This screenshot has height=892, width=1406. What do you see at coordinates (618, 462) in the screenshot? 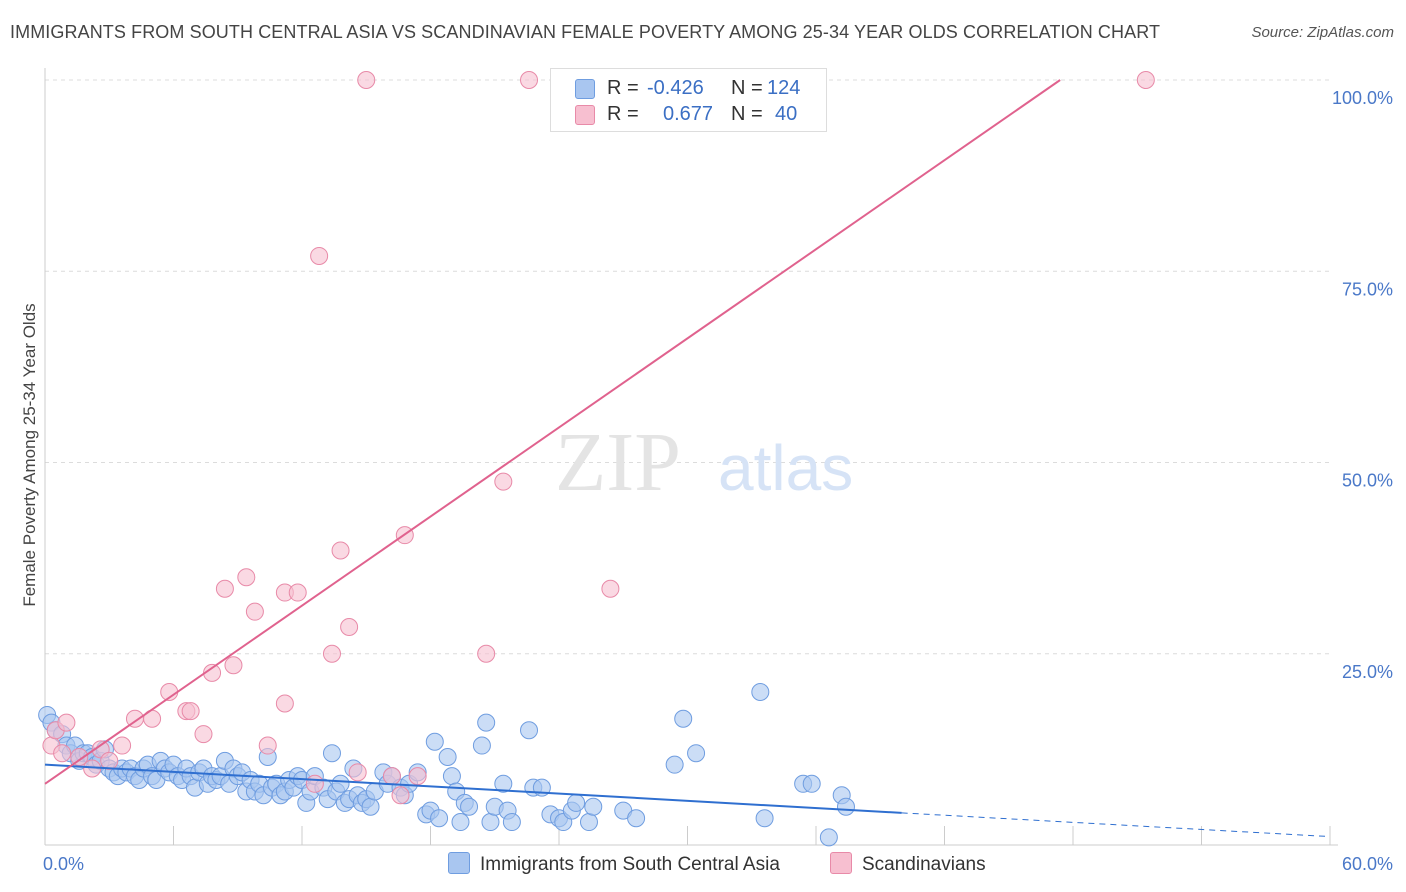
I see `watermark-zip: ZIP` at bounding box center [618, 462].